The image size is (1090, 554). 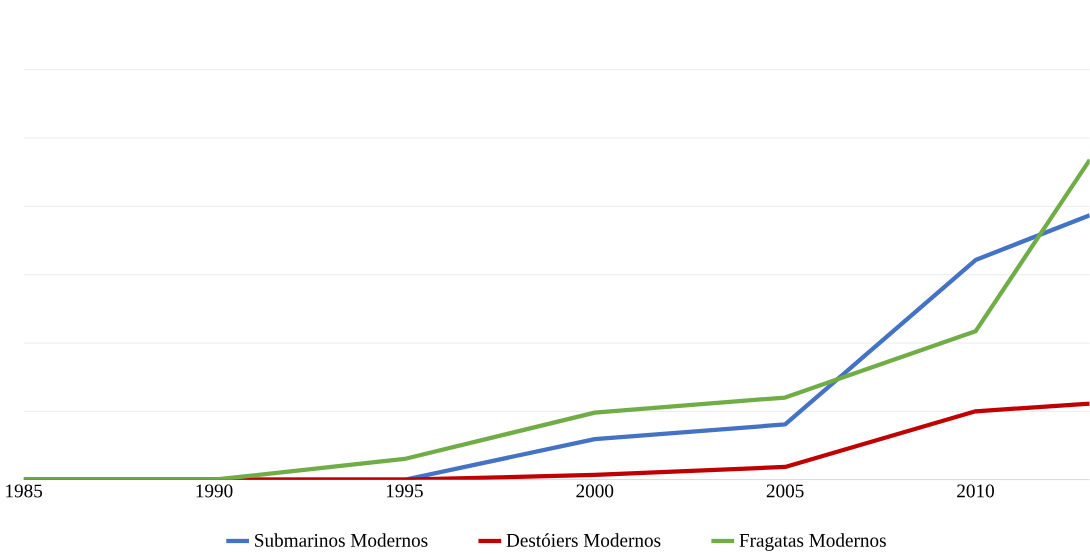 I want to click on x-tick-label: 2000, so click(x=595, y=491).